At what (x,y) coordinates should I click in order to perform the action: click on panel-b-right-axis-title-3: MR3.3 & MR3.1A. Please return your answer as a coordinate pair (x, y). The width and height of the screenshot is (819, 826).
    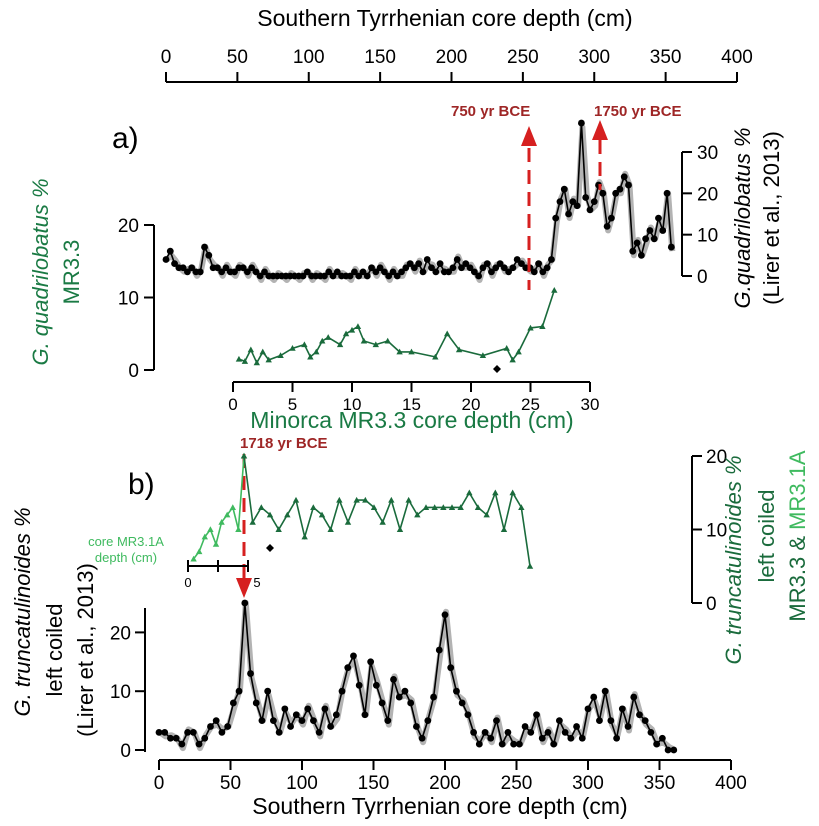
    Looking at the image, I should click on (797, 536).